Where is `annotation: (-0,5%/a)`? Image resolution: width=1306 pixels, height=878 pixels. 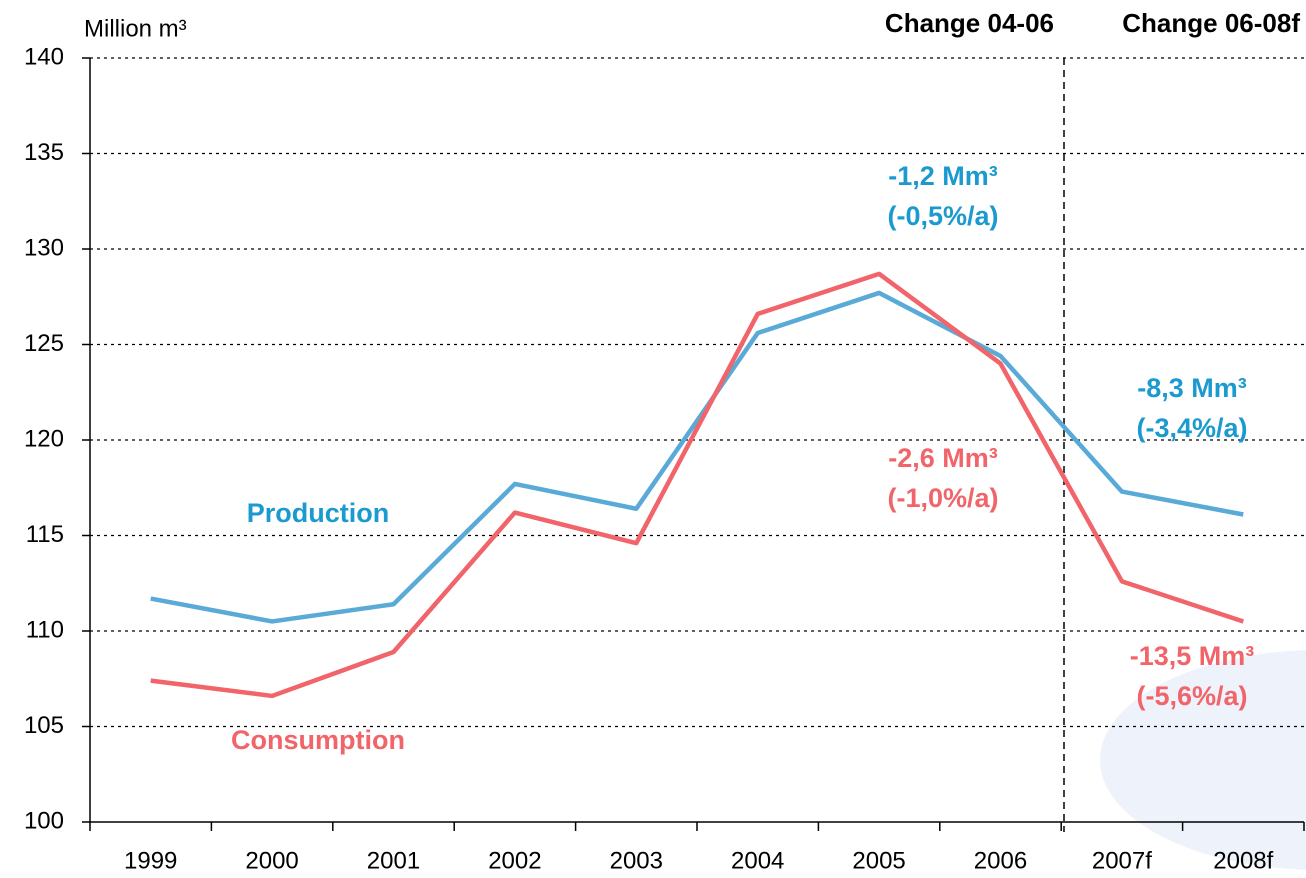
annotation: (-0,5%/a) is located at coordinates (942, 216).